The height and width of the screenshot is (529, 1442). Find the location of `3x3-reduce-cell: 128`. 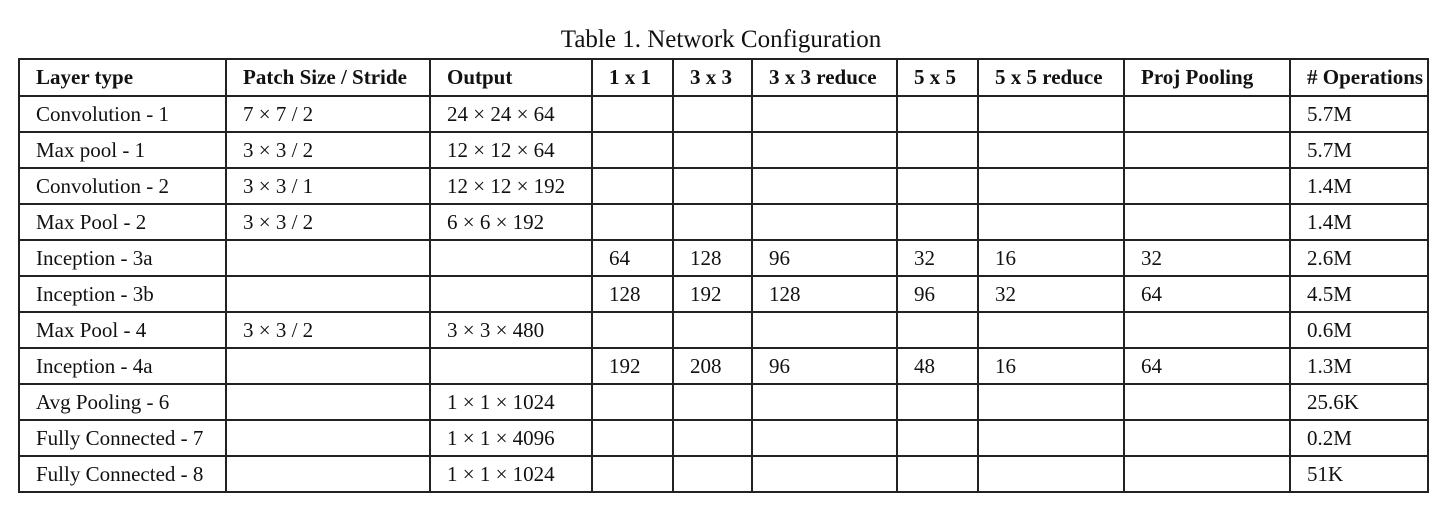

3x3-reduce-cell: 128 is located at coordinates (824, 294).